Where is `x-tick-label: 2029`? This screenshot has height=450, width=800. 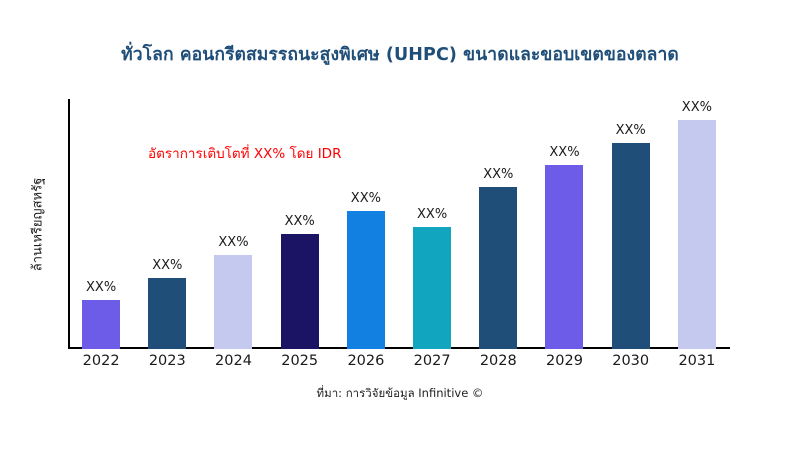 x-tick-label: 2029 is located at coordinates (564, 361).